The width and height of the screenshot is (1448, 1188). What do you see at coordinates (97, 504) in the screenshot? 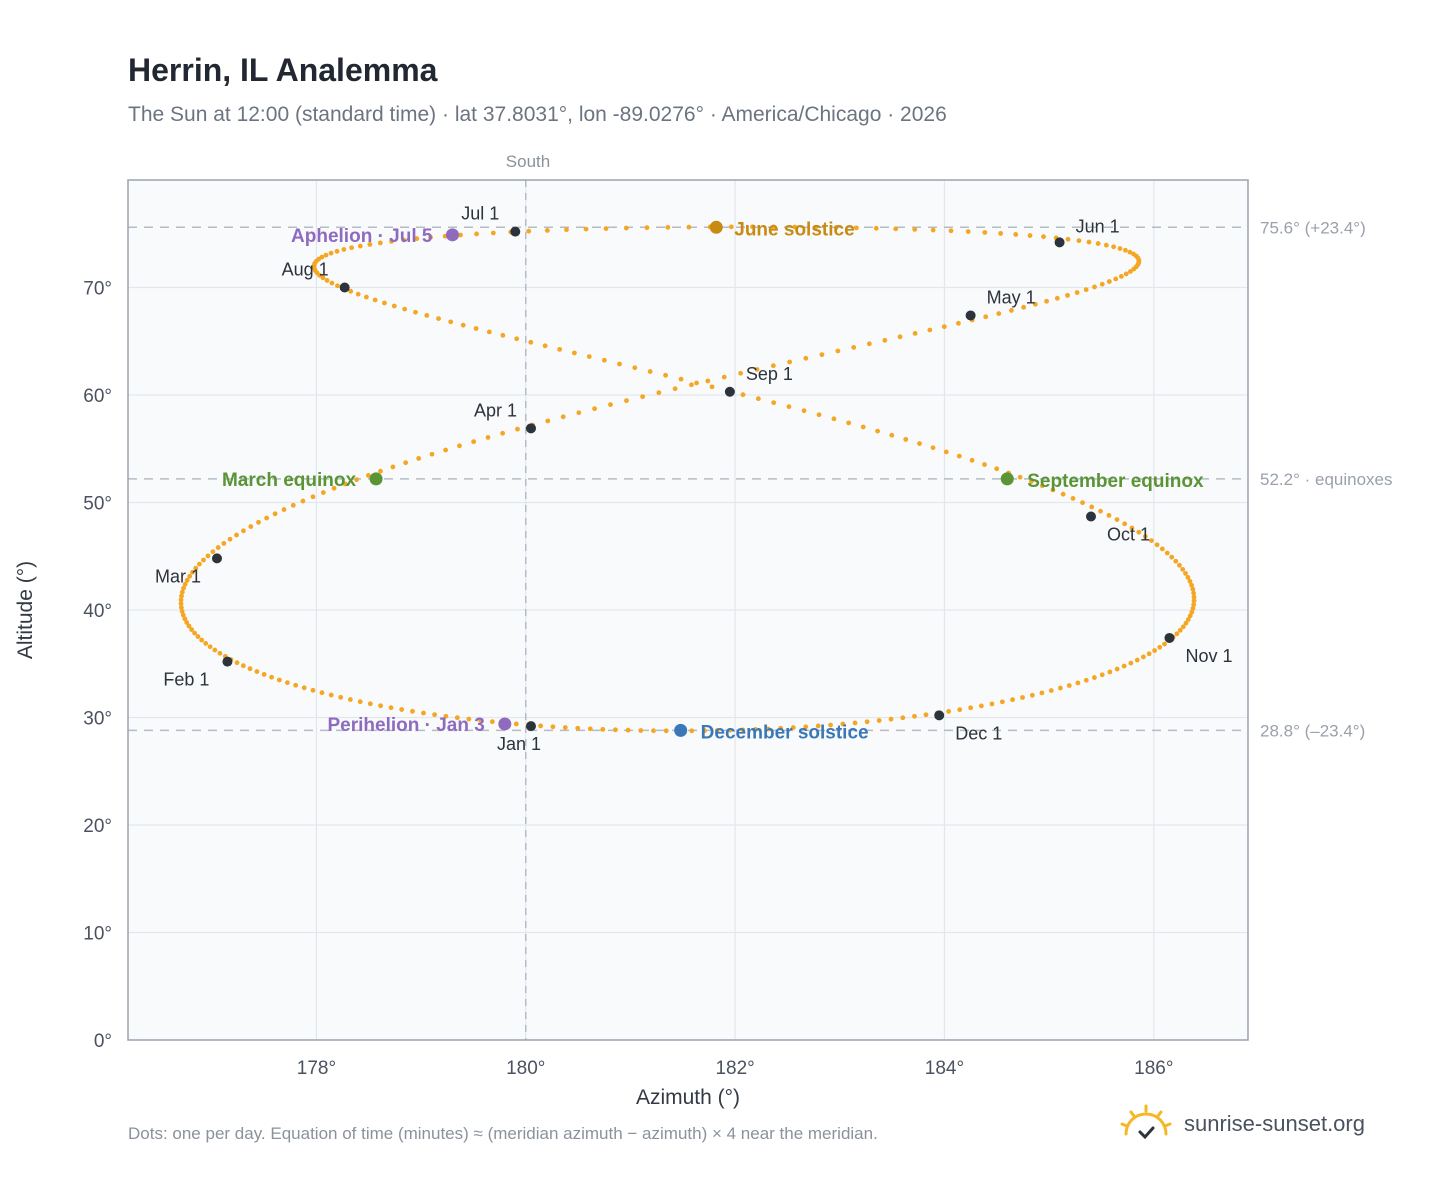
I see `y-tick-label: 50°` at bounding box center [97, 504].